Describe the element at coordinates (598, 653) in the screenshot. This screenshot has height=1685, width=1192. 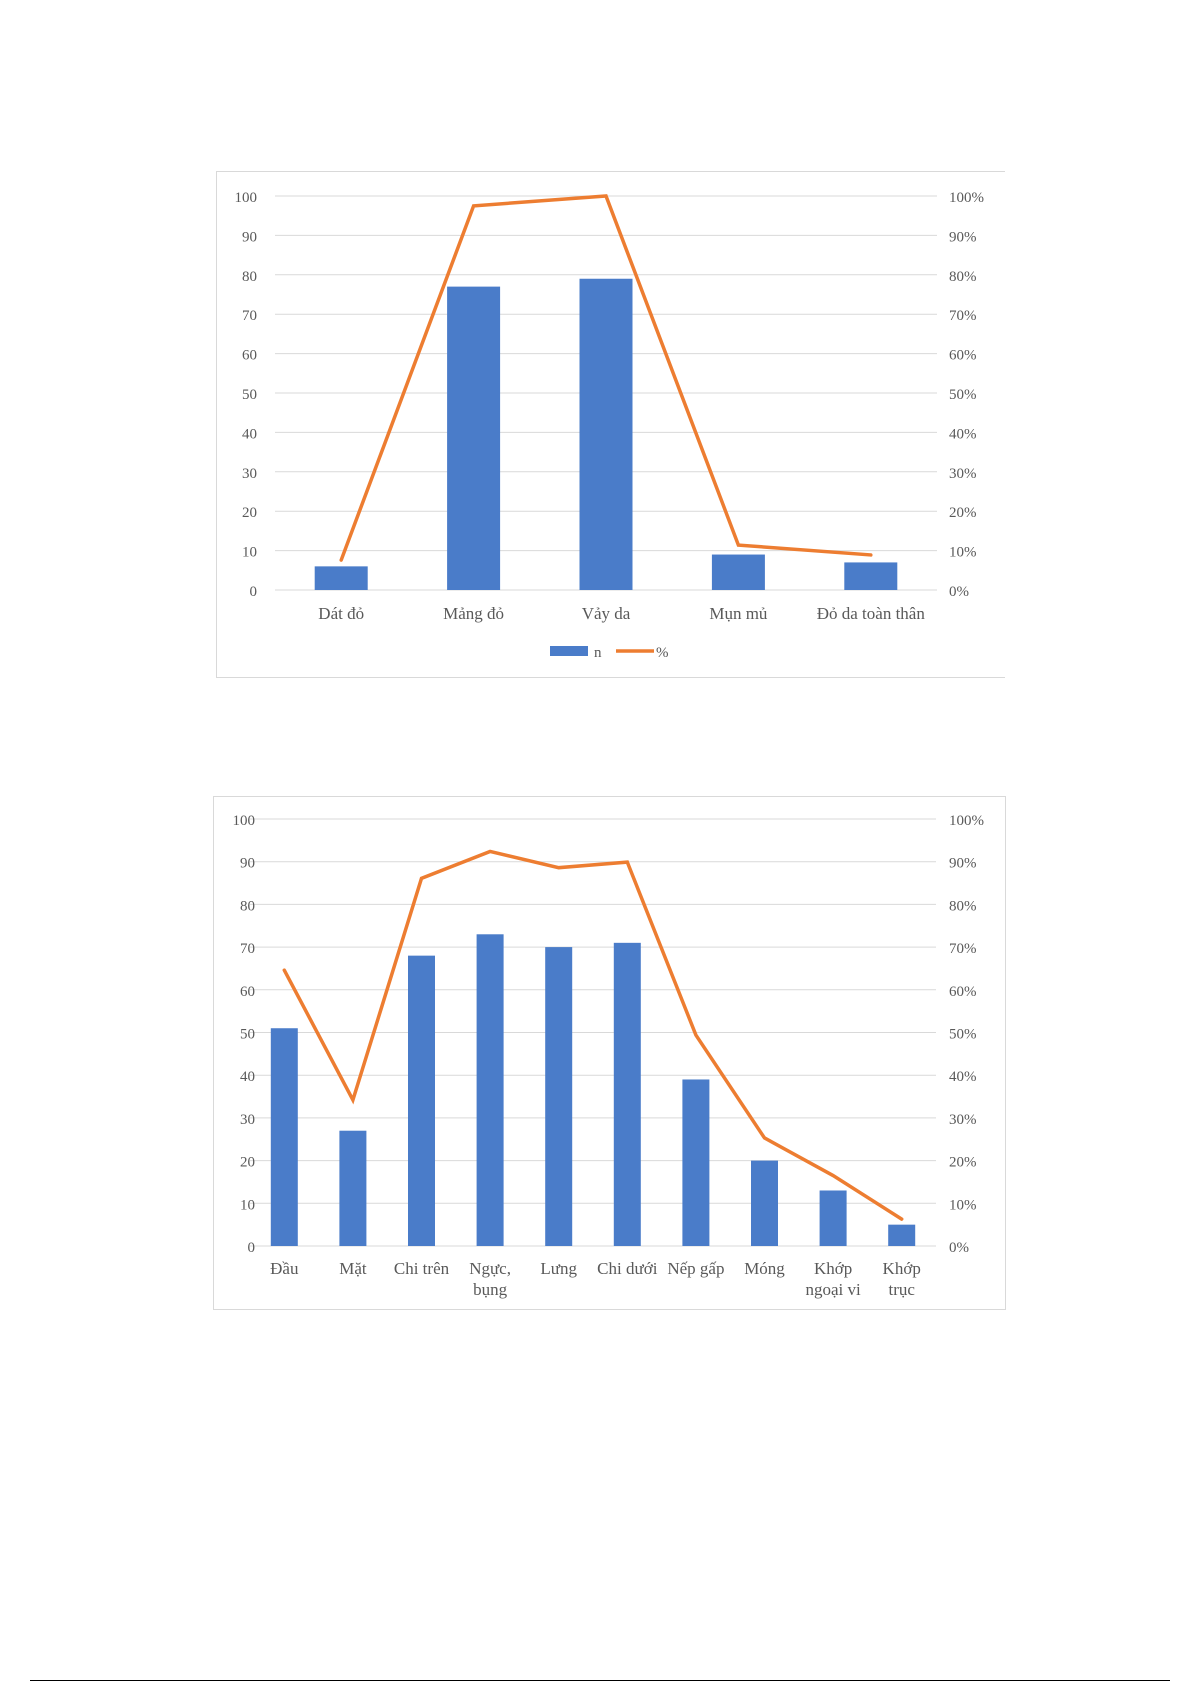
I see `legend-label-bar: n` at that location.